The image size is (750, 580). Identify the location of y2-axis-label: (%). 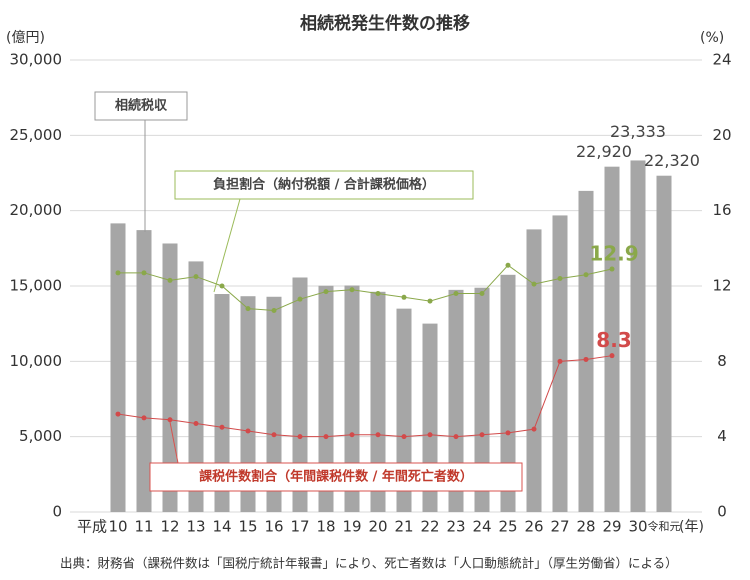
(712, 38).